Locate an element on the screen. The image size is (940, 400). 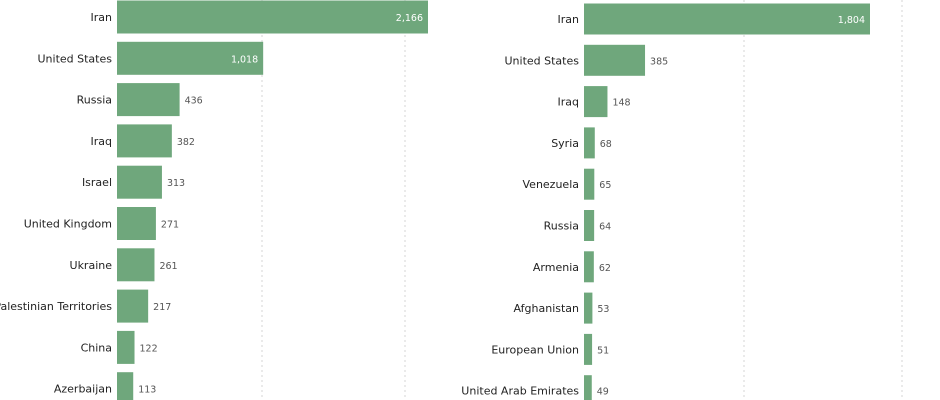
category-label: Syria is located at coordinates (565, 143).